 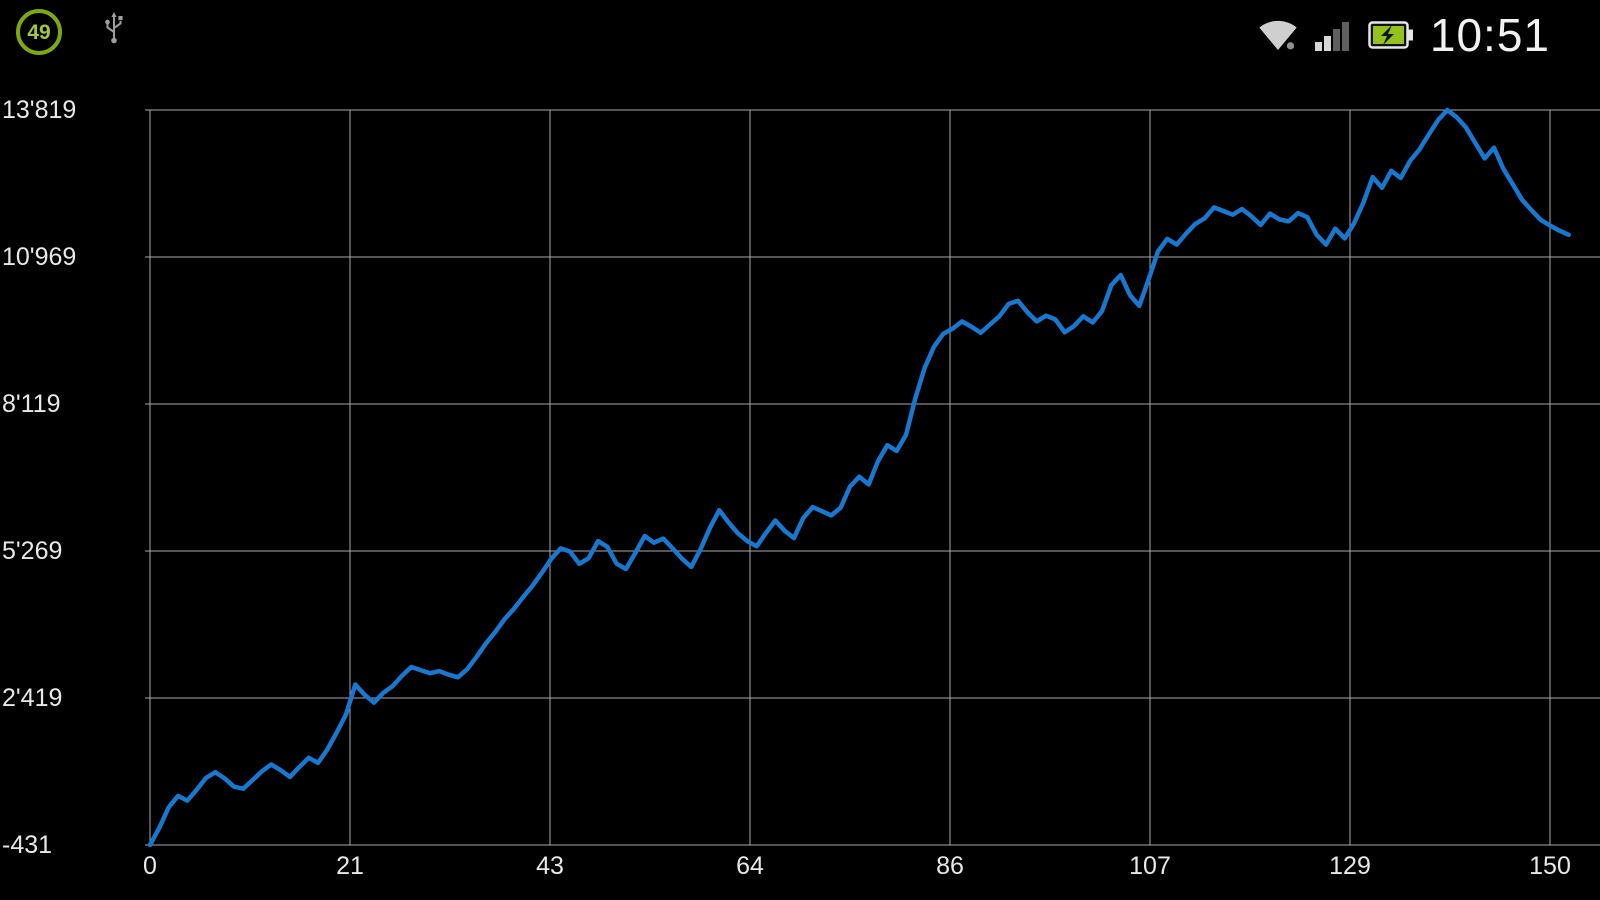 I want to click on usb-icon, so click(x=114, y=28).